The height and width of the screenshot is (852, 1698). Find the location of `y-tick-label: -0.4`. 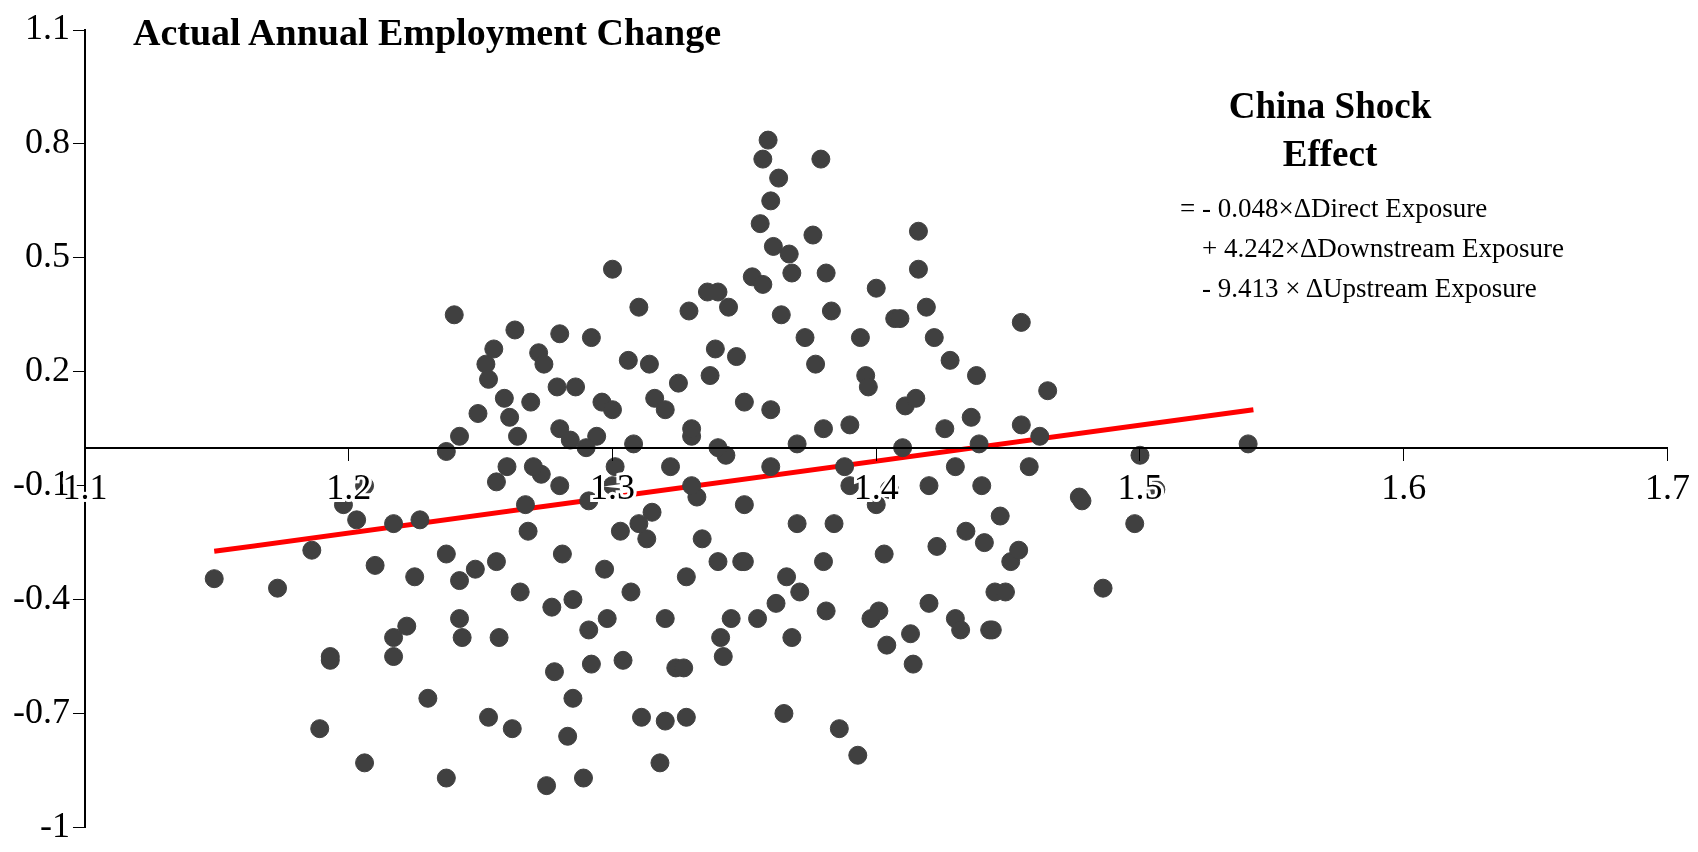

y-tick-label: -0.4 is located at coordinates (41, 597).